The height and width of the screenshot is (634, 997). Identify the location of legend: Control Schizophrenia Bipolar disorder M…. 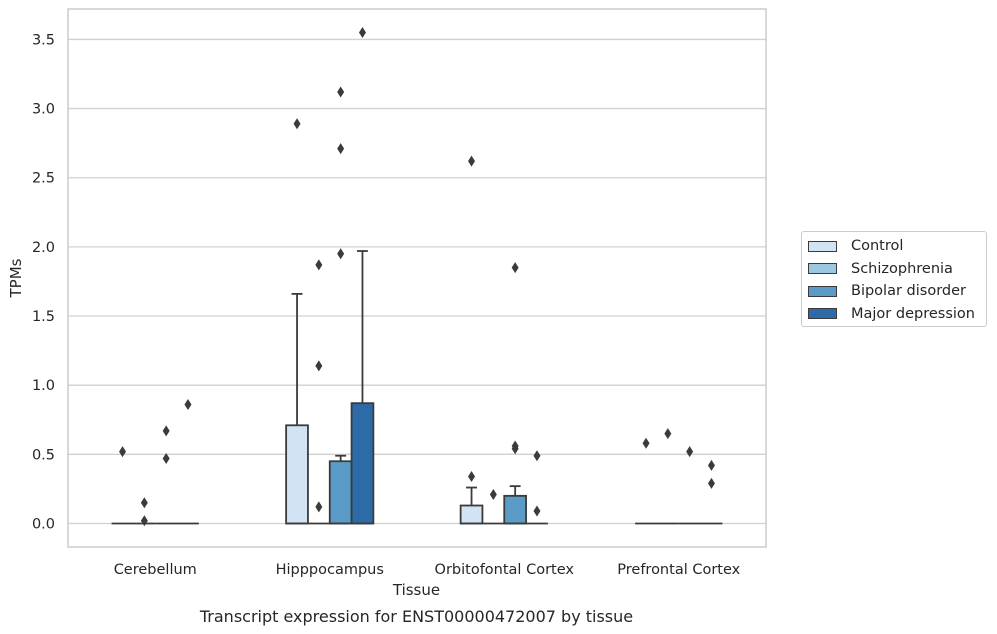
(894, 279).